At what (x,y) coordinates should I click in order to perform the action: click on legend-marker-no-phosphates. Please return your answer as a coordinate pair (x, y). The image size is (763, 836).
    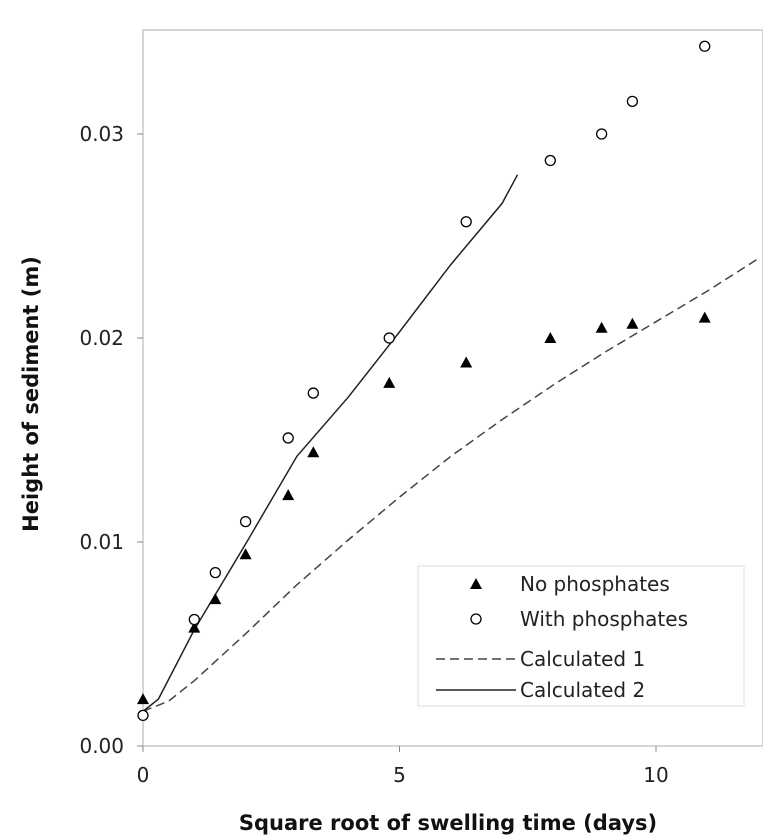
    Looking at the image, I should click on (476, 583).